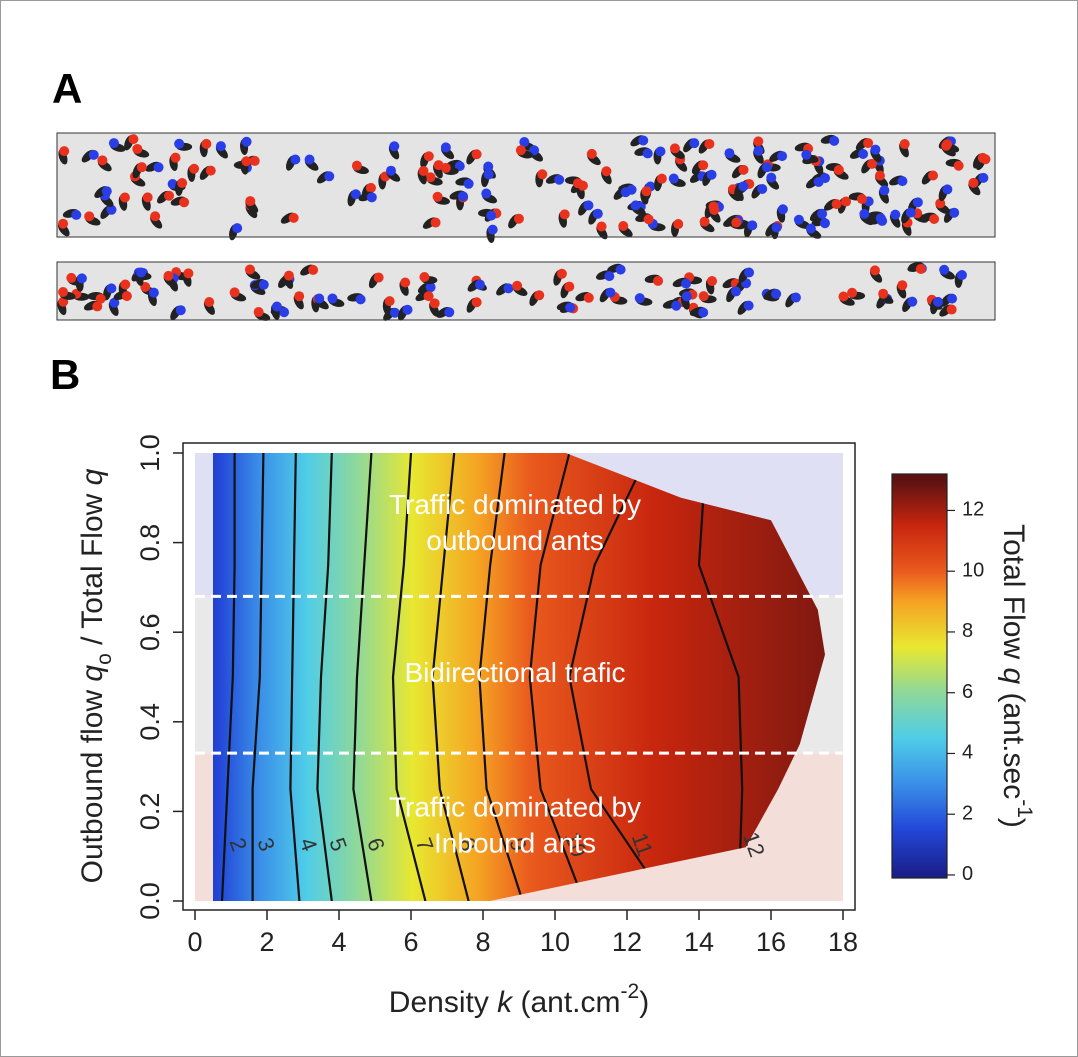  What do you see at coordinates (92, 783) in the screenshot?
I see `label-part: Outbound flow` at bounding box center [92, 783].